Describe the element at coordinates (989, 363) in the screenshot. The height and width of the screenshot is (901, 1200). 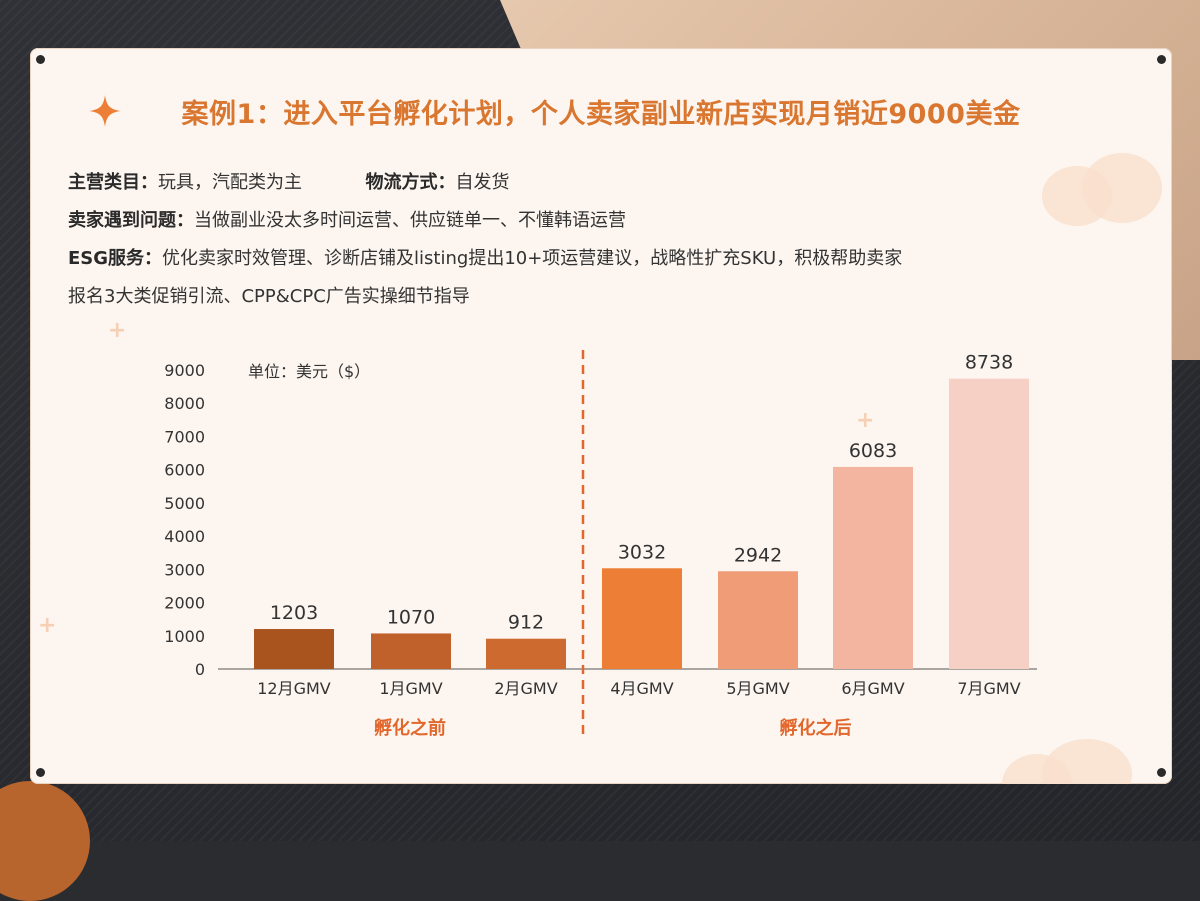
I see `data-label: 8738` at that location.